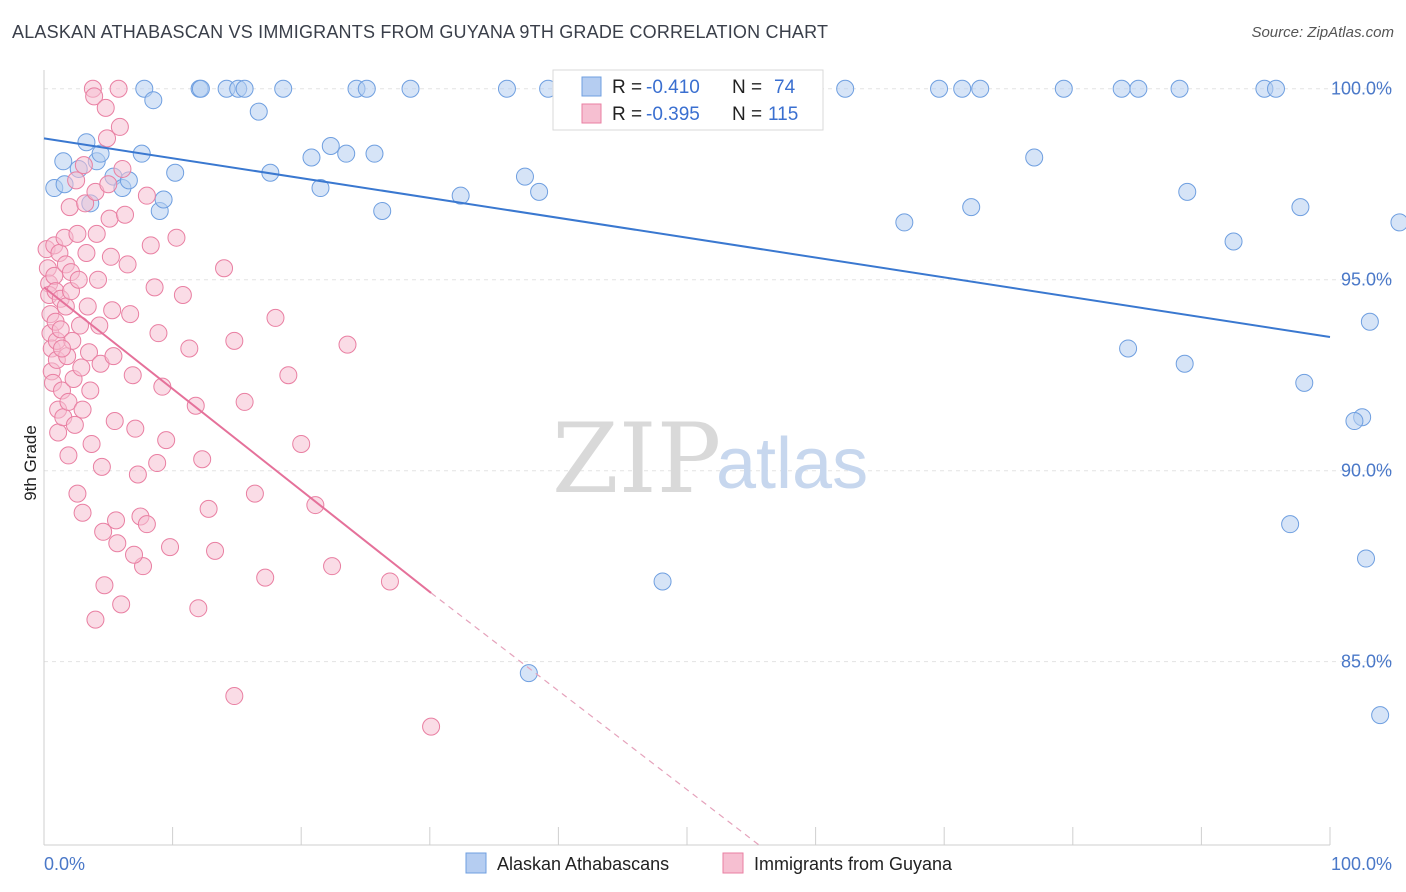 The height and width of the screenshot is (892, 1406). What do you see at coordinates (1322, 32) in the screenshot?
I see `source-label: Source: ZipAtlas.com` at bounding box center [1322, 32].